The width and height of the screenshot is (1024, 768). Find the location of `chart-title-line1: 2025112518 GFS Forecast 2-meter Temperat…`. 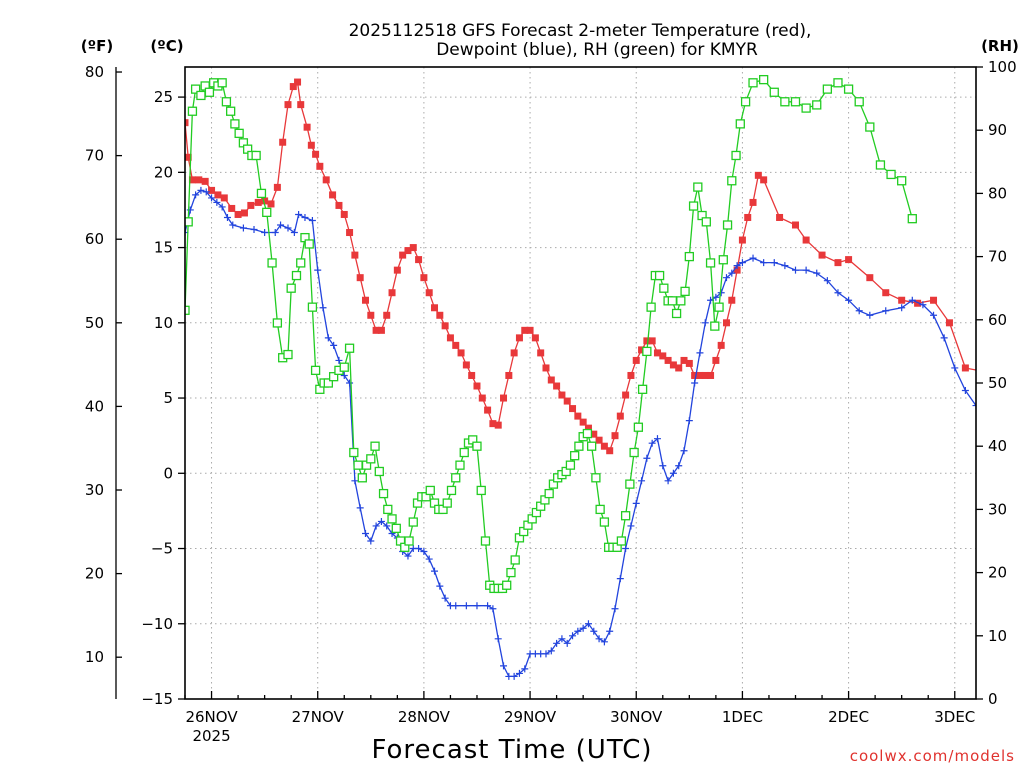

chart-title-line1: 2025112518 GFS Forecast 2-meter Temperat… is located at coordinates (580, 31).